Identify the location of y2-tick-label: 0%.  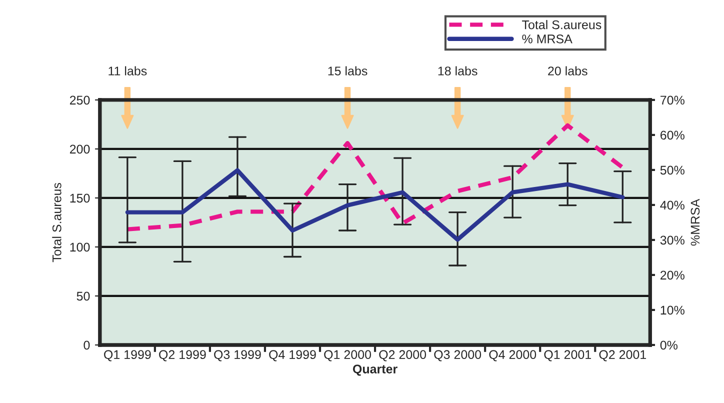
(669, 345).